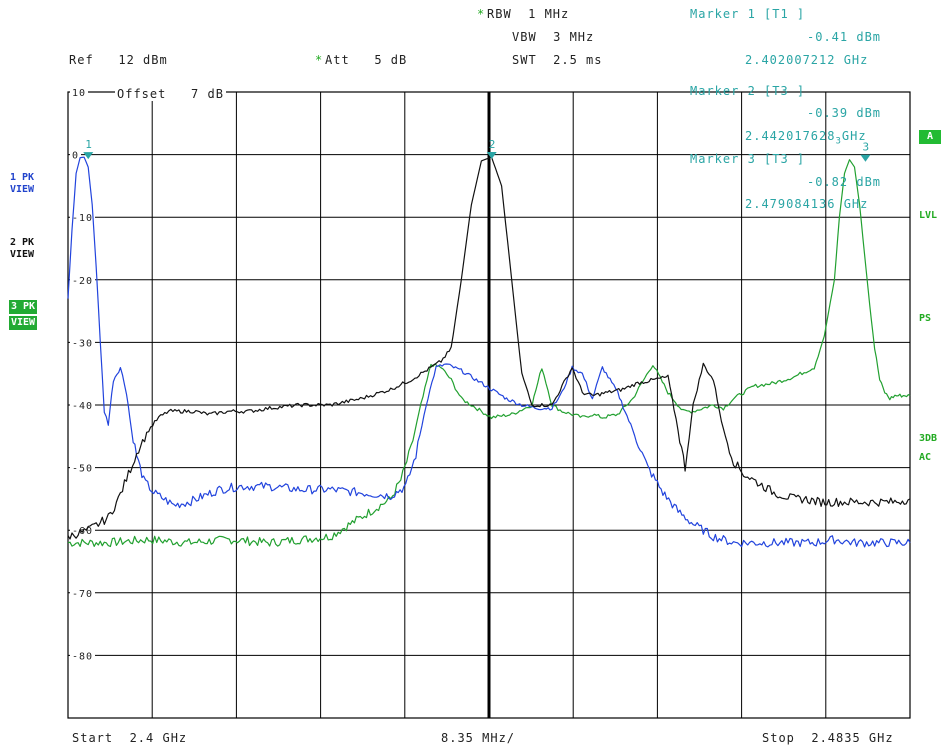  What do you see at coordinates (478, 738) in the screenshot?
I see `span-per-division: 8.35 MHz/` at bounding box center [478, 738].